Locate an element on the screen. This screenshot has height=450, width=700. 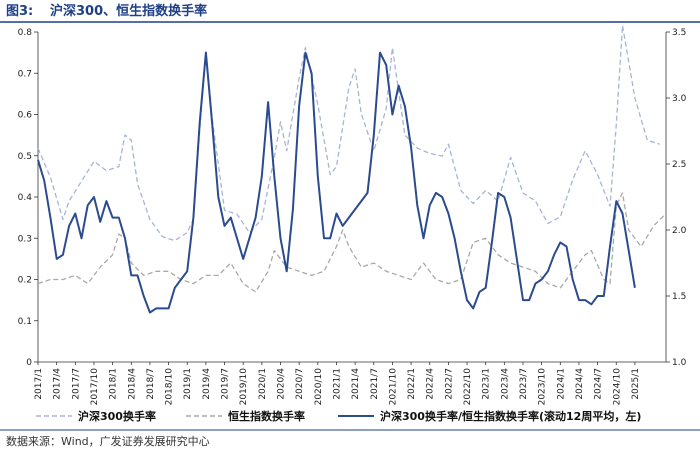
x-tick-label: 2023/1 is located at coordinates (487, 384).